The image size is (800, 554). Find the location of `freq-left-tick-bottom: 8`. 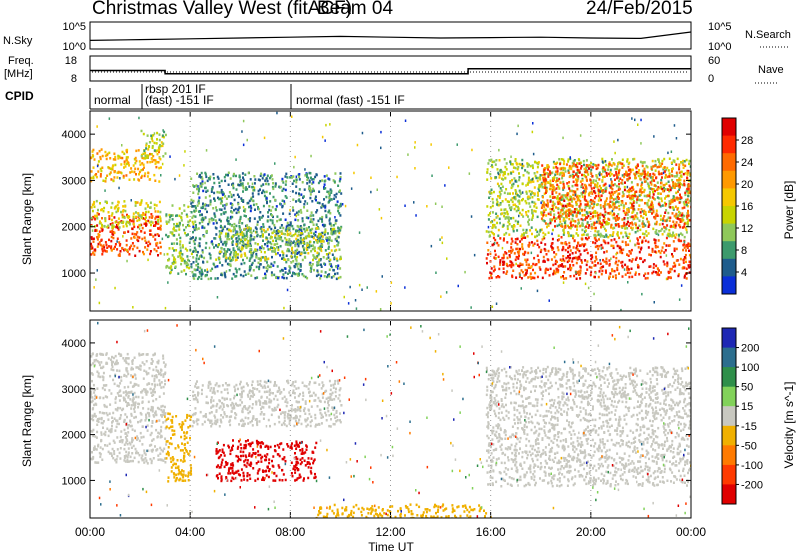

freq-left-tick-bottom: 8 is located at coordinates (74, 79).